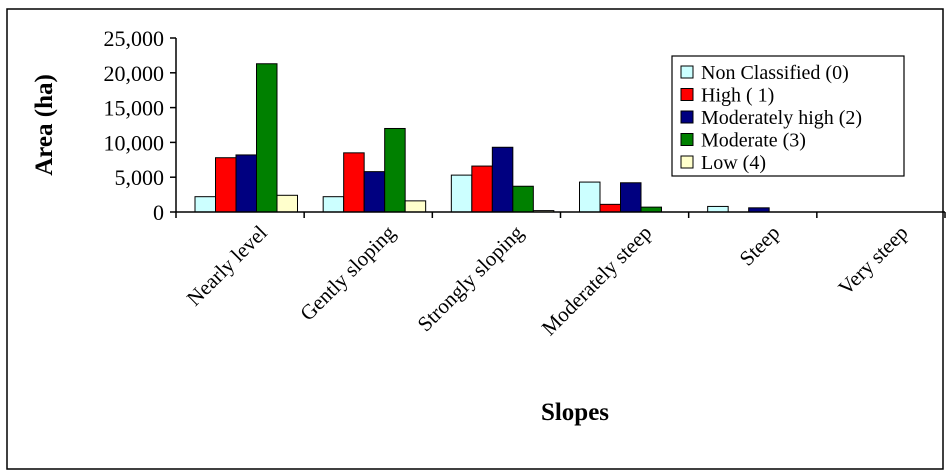 The height and width of the screenshot is (473, 951). Describe the element at coordinates (134, 108) in the screenshot. I see `y-tick-label: 15,000` at that location.